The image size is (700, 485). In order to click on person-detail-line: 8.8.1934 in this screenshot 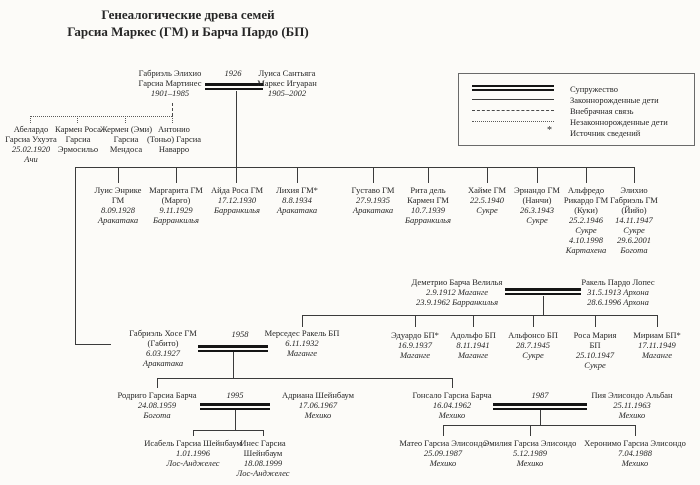, I will do `click(297, 200)`.